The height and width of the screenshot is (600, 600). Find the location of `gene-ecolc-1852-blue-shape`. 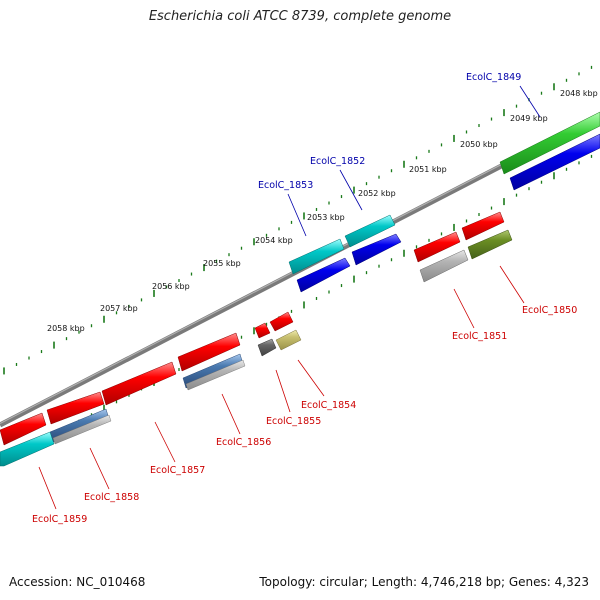

gene-ecolc-1852-blue-shape is located at coordinates (376, 249).